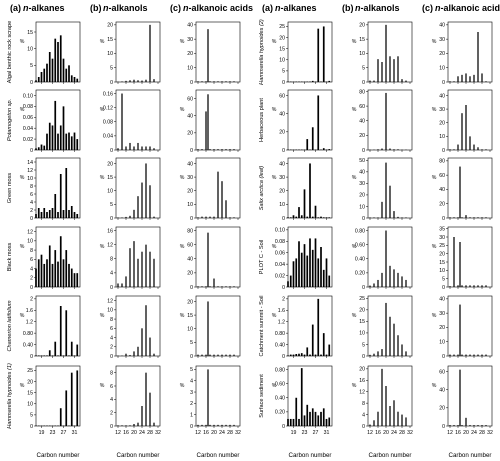 This screenshot has width=500, height=461. Describe the element at coordinates (462, 53) in the screenshot. I see `chart-panel: 0 10 20 30 40%` at that location.